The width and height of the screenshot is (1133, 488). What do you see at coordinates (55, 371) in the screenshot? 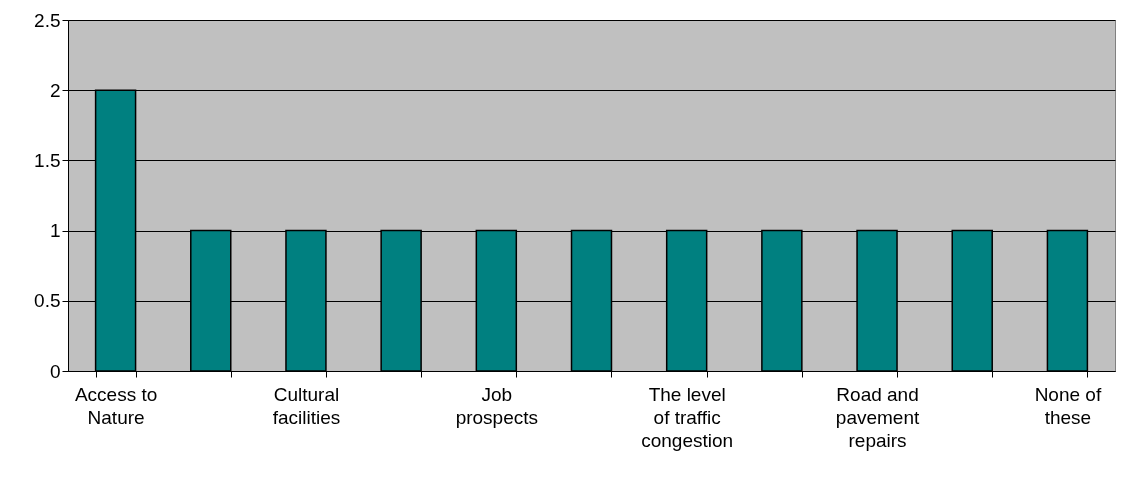
I see `y-tick-label: 0` at bounding box center [55, 371].